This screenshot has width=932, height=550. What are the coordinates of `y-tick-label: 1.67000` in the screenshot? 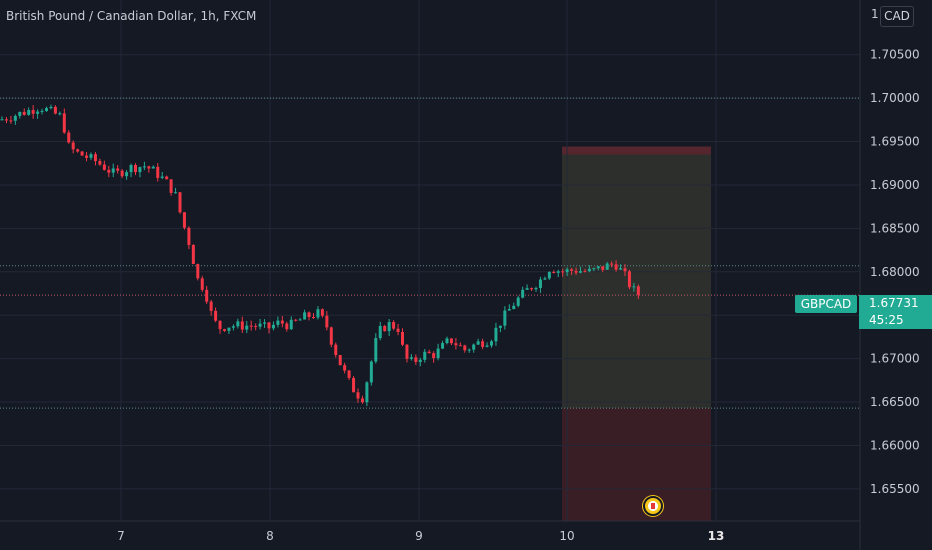 It's located at (895, 359).